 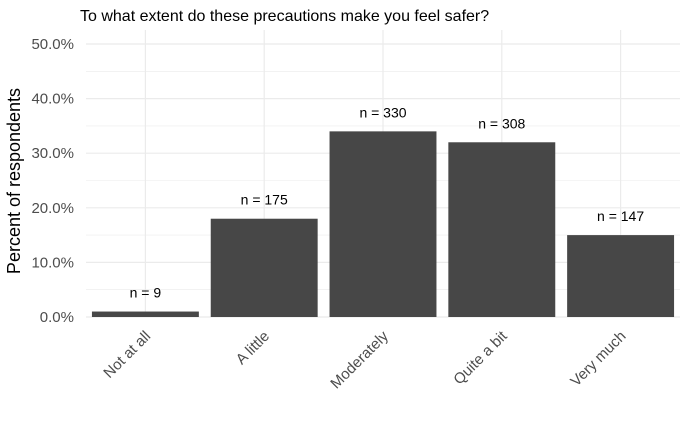 What do you see at coordinates (127, 355) in the screenshot?
I see `x-tick-label: Not at all` at bounding box center [127, 355].